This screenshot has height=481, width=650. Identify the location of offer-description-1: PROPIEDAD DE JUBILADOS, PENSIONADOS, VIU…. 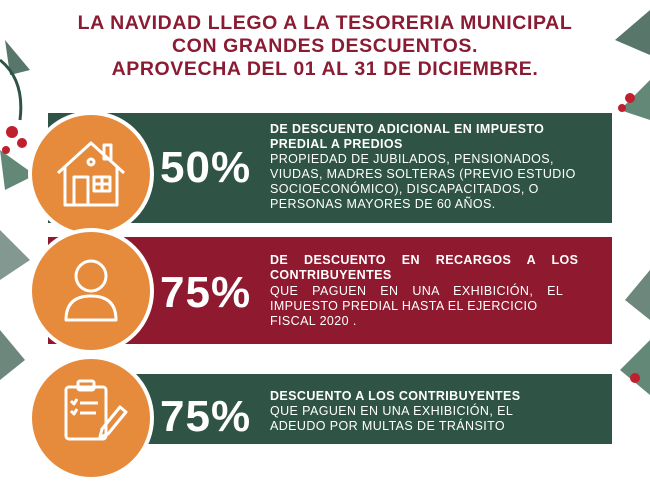
(423, 181).